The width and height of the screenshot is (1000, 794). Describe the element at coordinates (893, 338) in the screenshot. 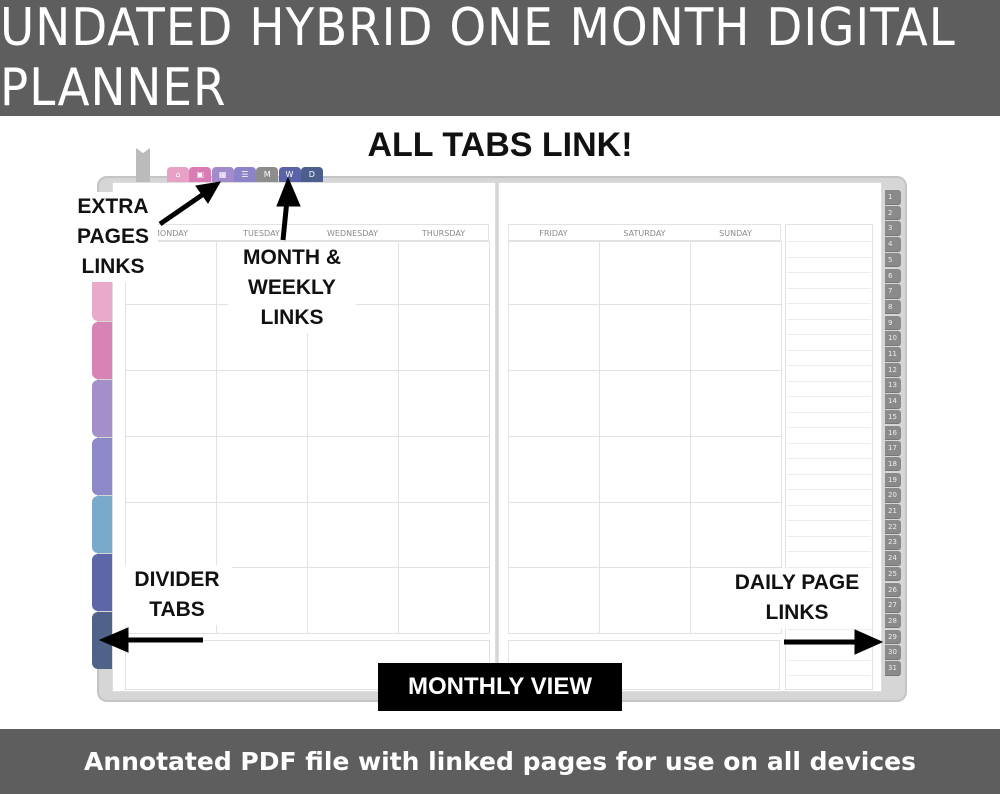

I see `daily-link-10: 10` at that location.